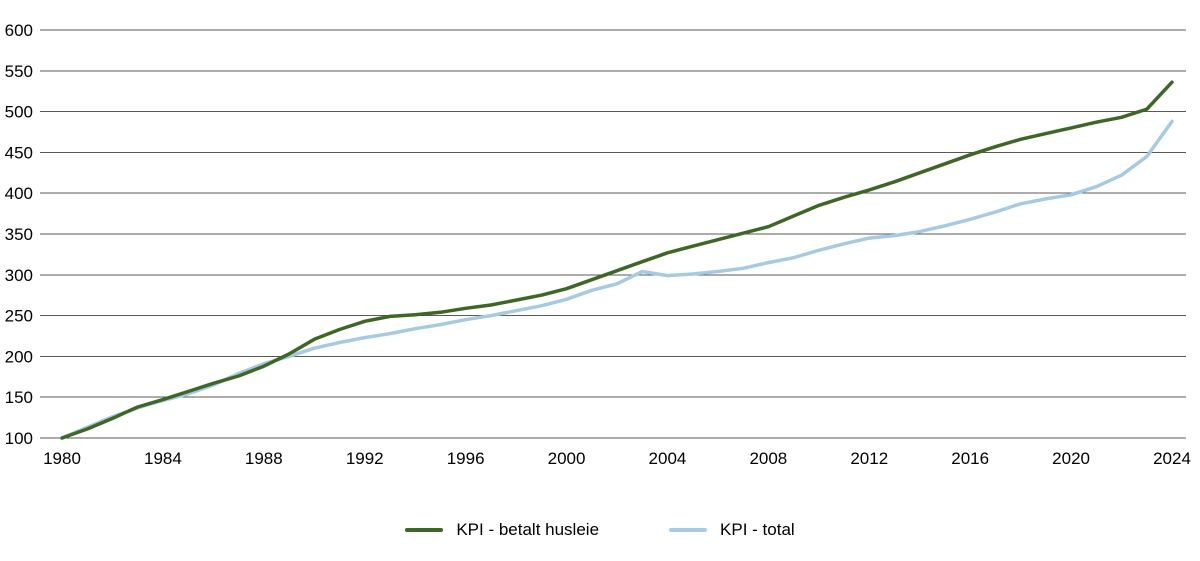 This screenshot has width=1200, height=561. I want to click on x-axis-tick-label: 1992, so click(365, 458).